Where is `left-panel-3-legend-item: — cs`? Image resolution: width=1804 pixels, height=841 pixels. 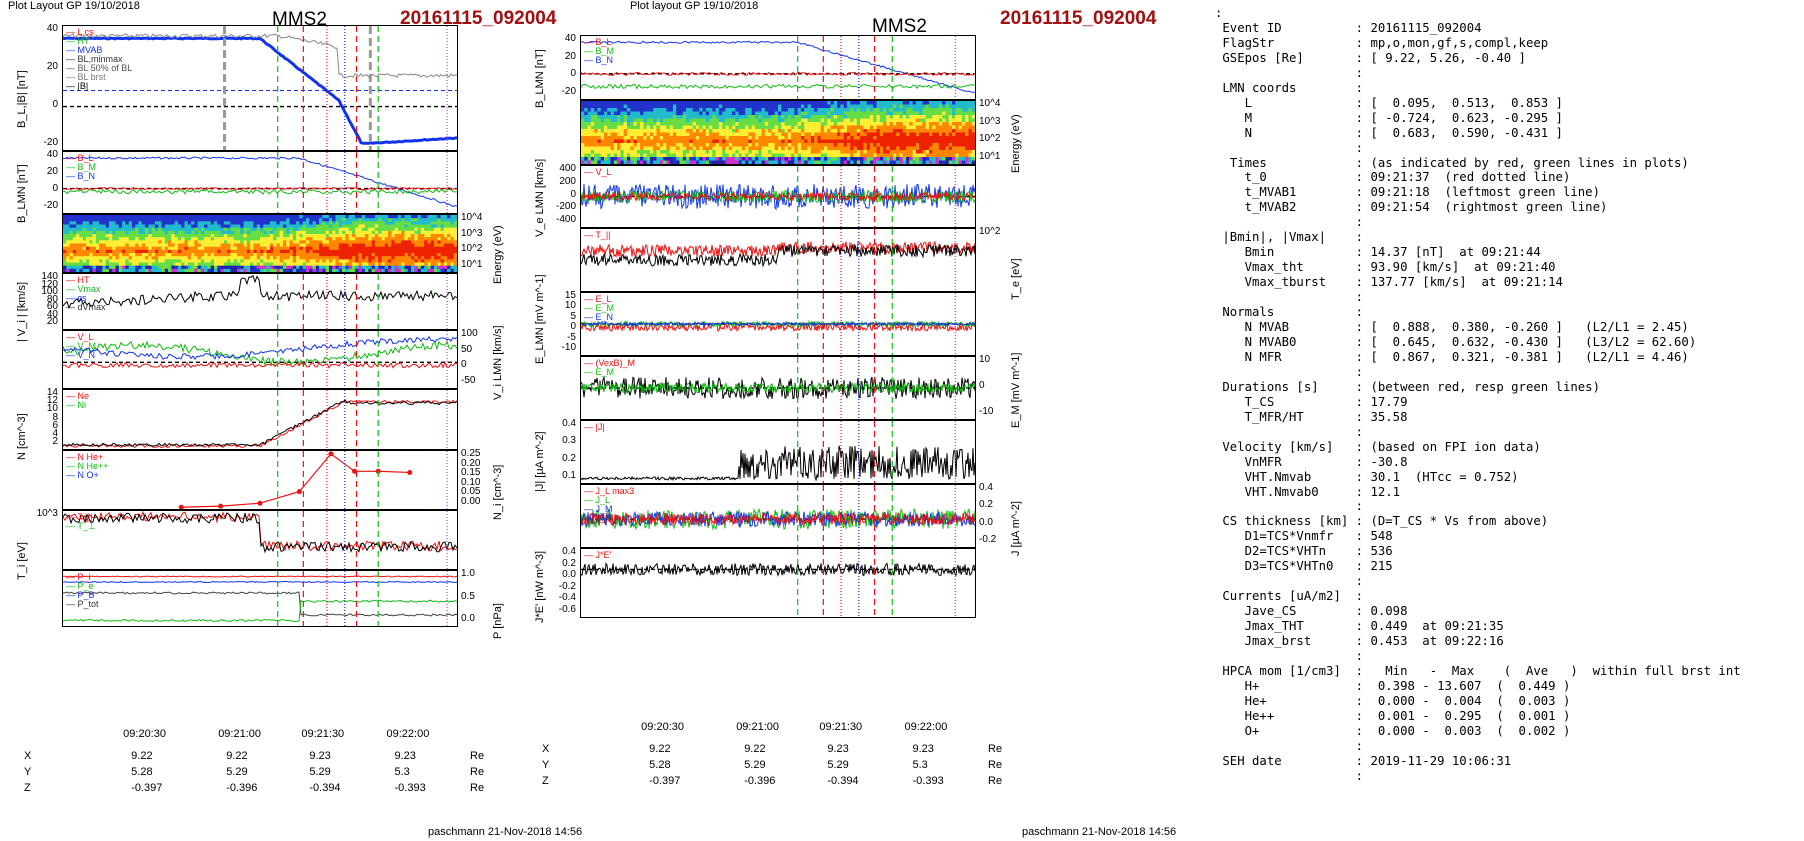
left-panel-3-legend-item: — cs is located at coordinates (76, 298).